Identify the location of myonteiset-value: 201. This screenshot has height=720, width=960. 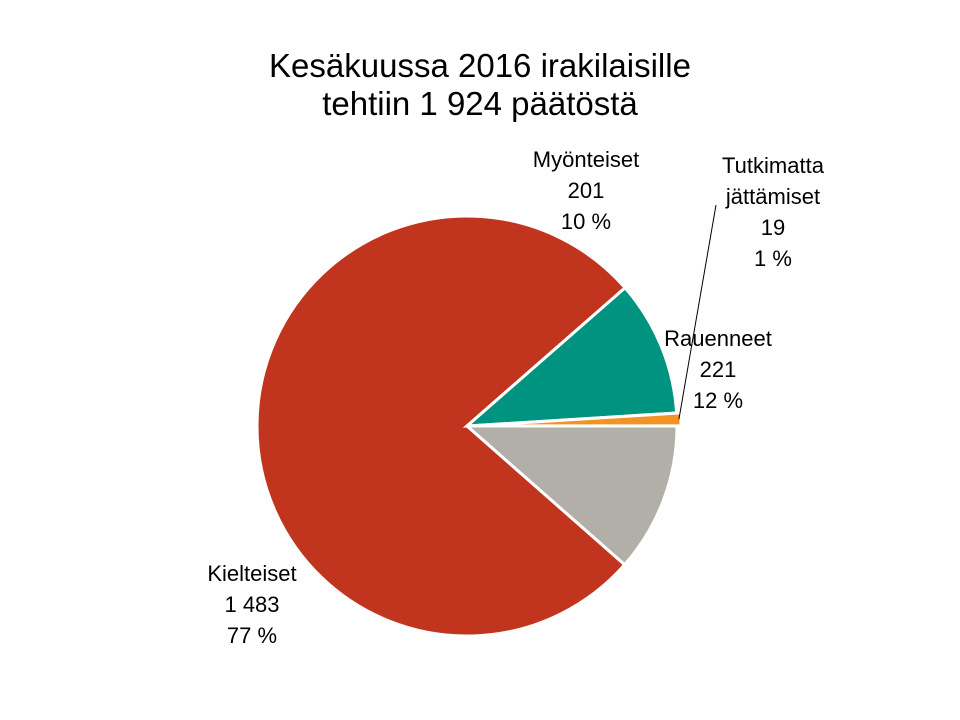
(586, 190).